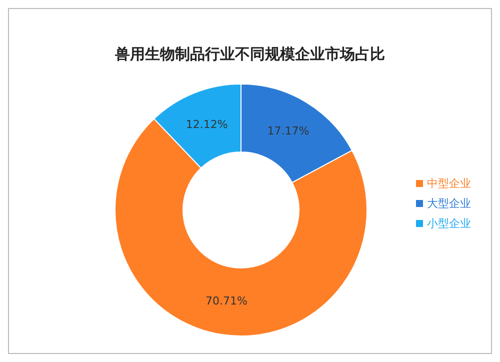 Image resolution: width=500 pixels, height=362 pixels. What do you see at coordinates (288, 131) in the screenshot?
I see `data-label: 17.17%` at bounding box center [288, 131].